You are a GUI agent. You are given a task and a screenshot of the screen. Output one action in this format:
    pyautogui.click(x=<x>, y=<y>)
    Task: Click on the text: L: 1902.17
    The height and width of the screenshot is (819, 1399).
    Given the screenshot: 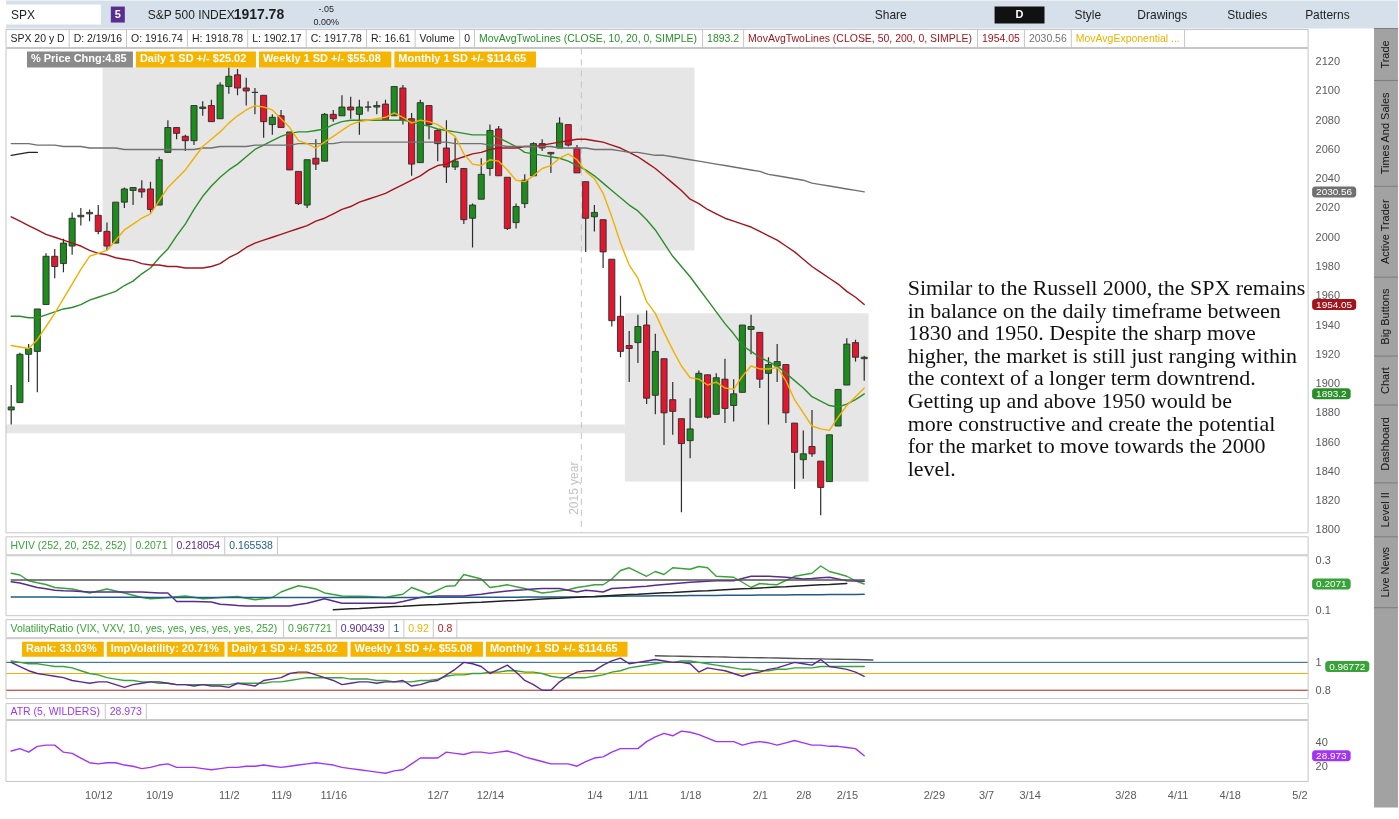 What is the action you would take?
    pyautogui.click(x=277, y=38)
    